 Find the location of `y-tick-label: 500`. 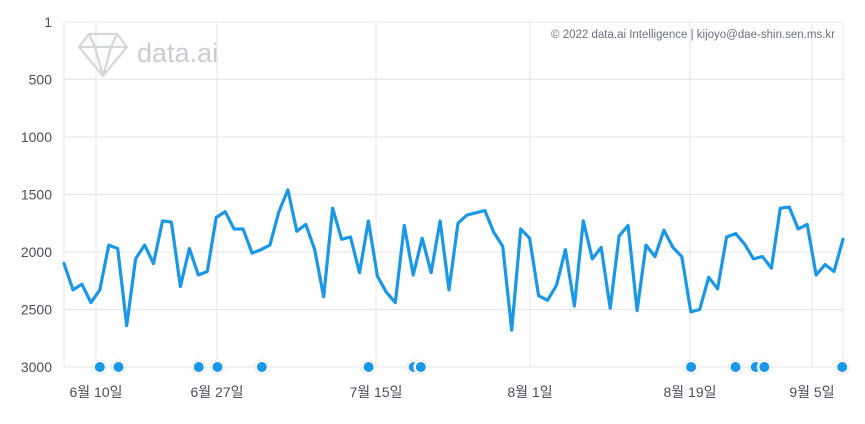

y-tick-label: 500 is located at coordinates (41, 79).